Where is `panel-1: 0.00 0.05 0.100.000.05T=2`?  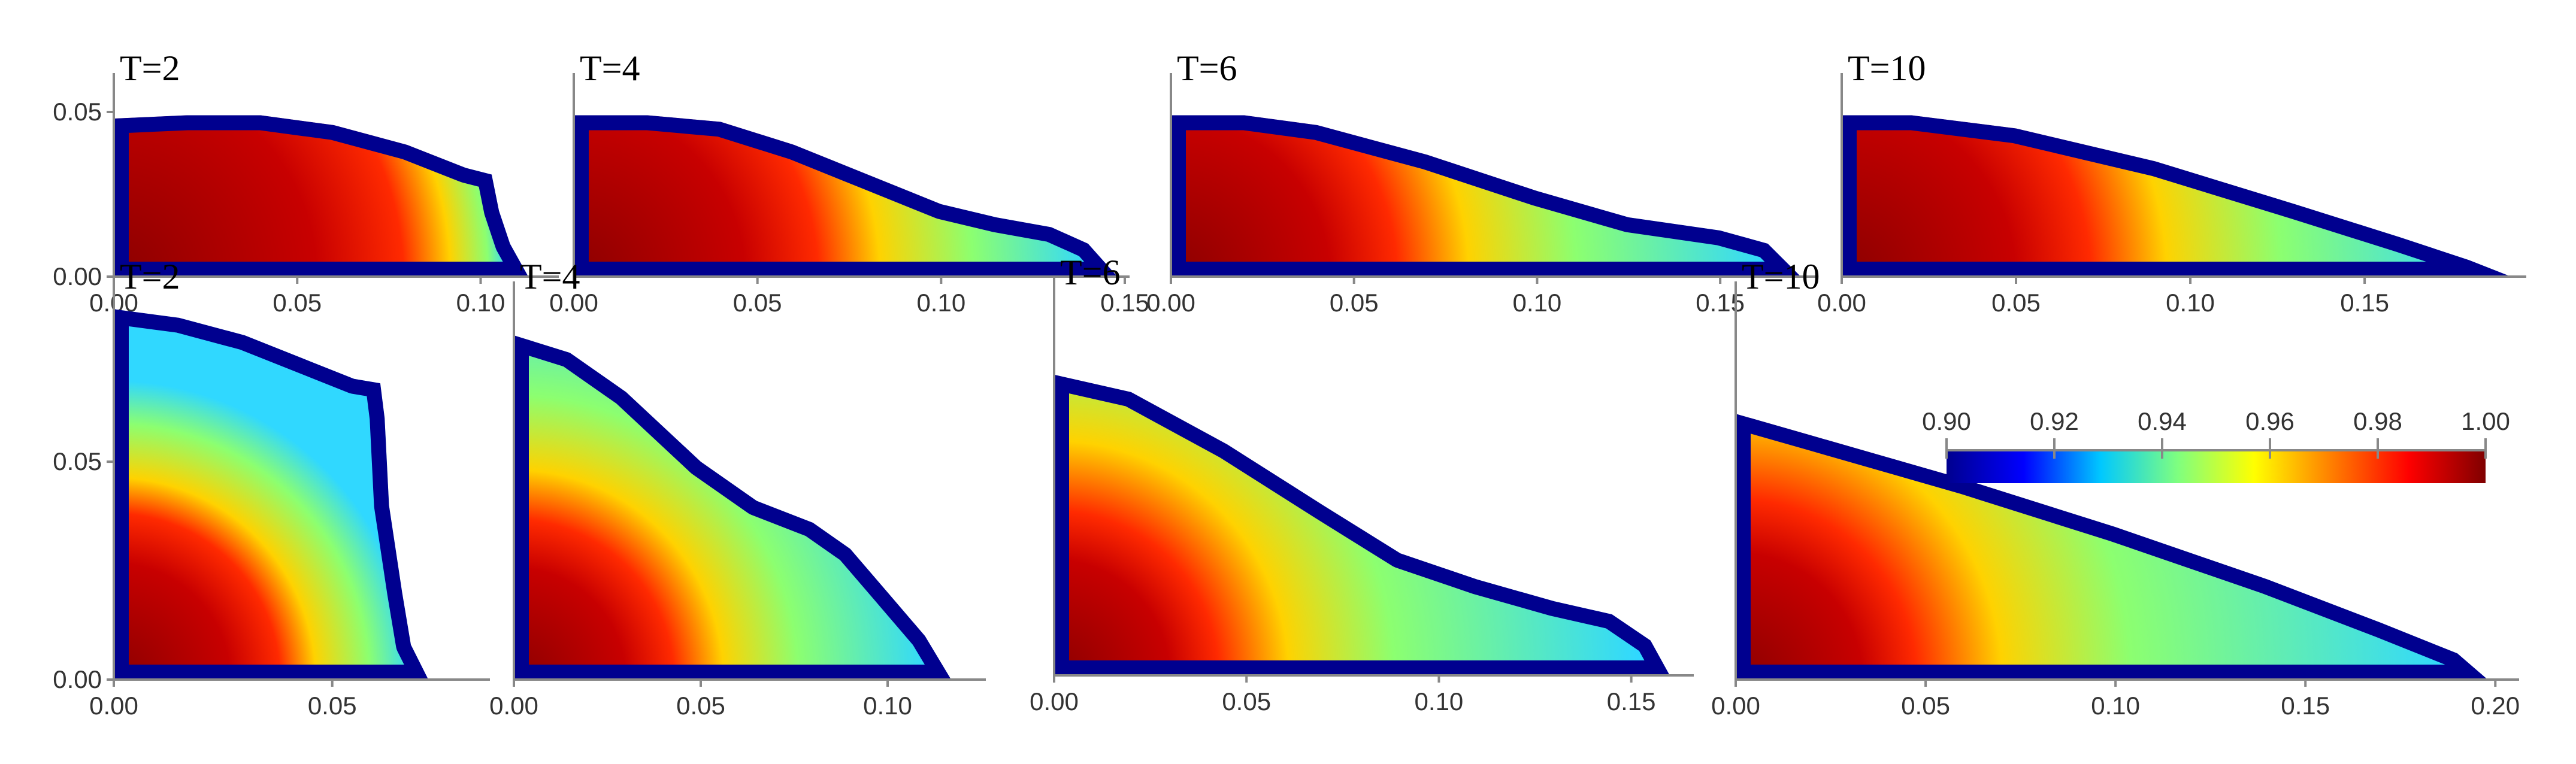
panel-1: 0.00 0.05 0.100.000.05T=2 is located at coordinates (306, 182).